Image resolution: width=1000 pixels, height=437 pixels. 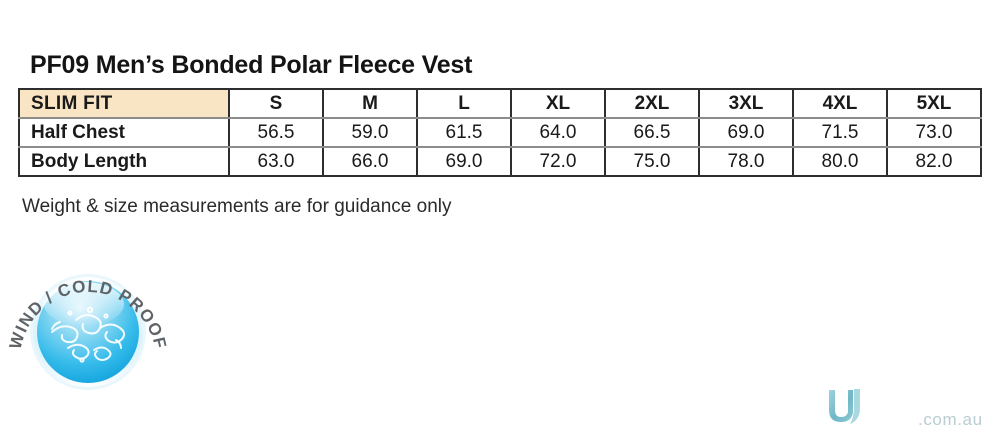 I want to click on size-header-xl: XL, so click(x=558, y=103).